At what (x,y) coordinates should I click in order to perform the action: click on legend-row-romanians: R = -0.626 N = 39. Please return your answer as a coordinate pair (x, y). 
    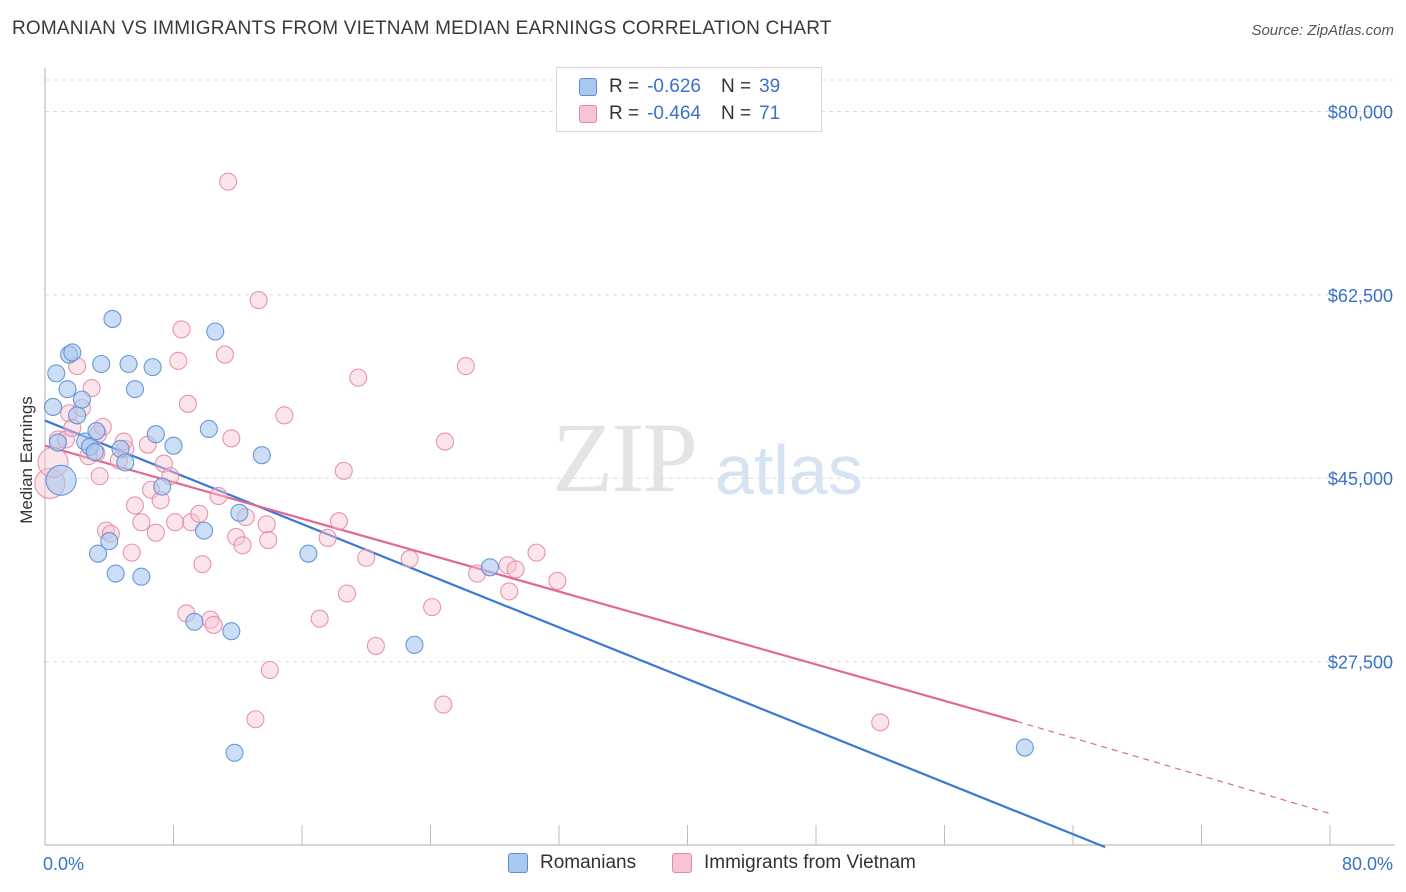
    Looking at the image, I should click on (679, 87).